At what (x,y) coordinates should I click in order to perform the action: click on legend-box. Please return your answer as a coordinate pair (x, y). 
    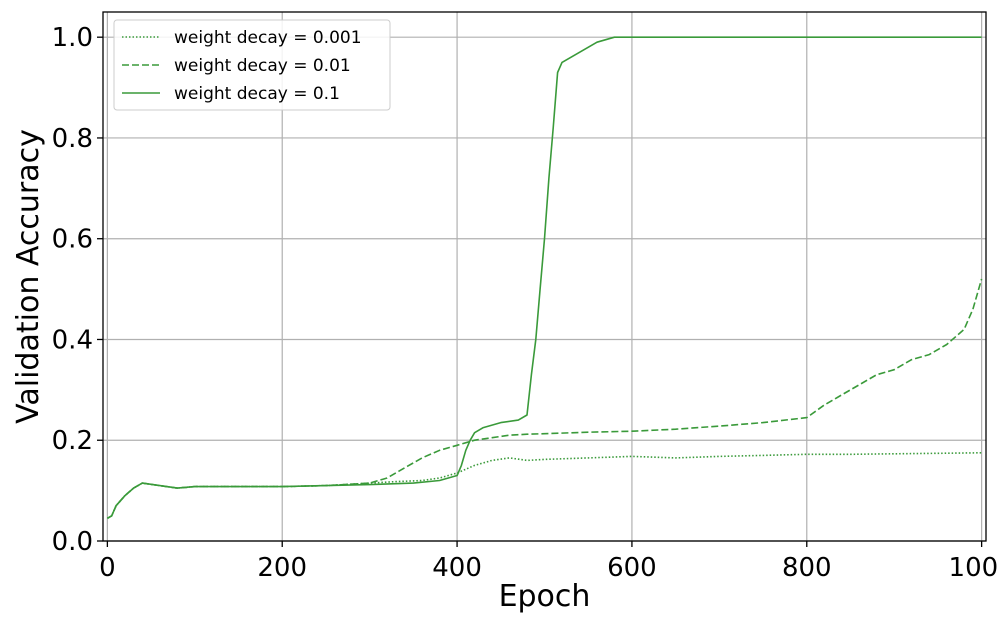
    Looking at the image, I should click on (252, 65).